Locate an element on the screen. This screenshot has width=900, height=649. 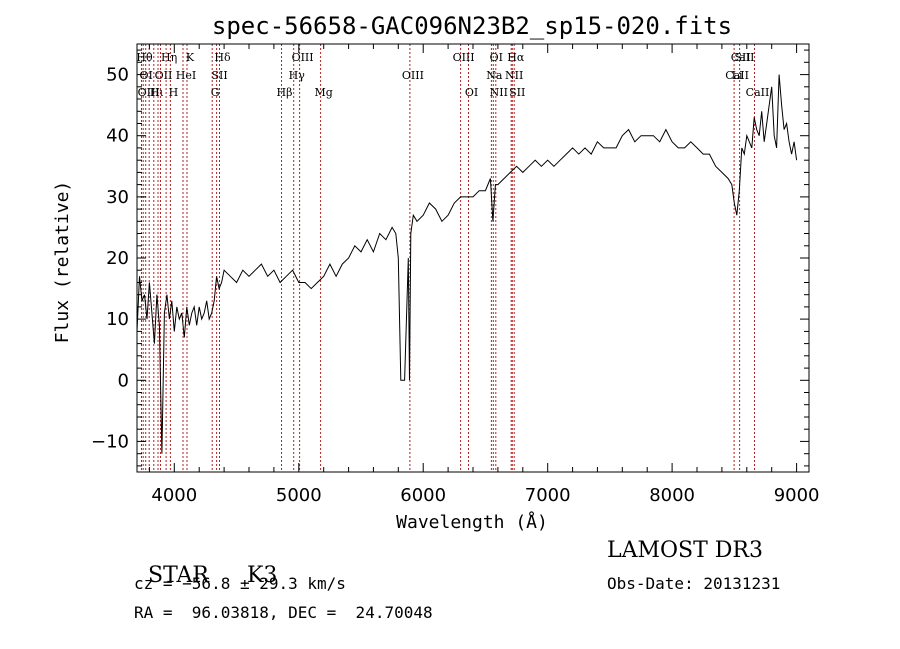
line-label-24: Hβ is located at coordinates (285, 92).